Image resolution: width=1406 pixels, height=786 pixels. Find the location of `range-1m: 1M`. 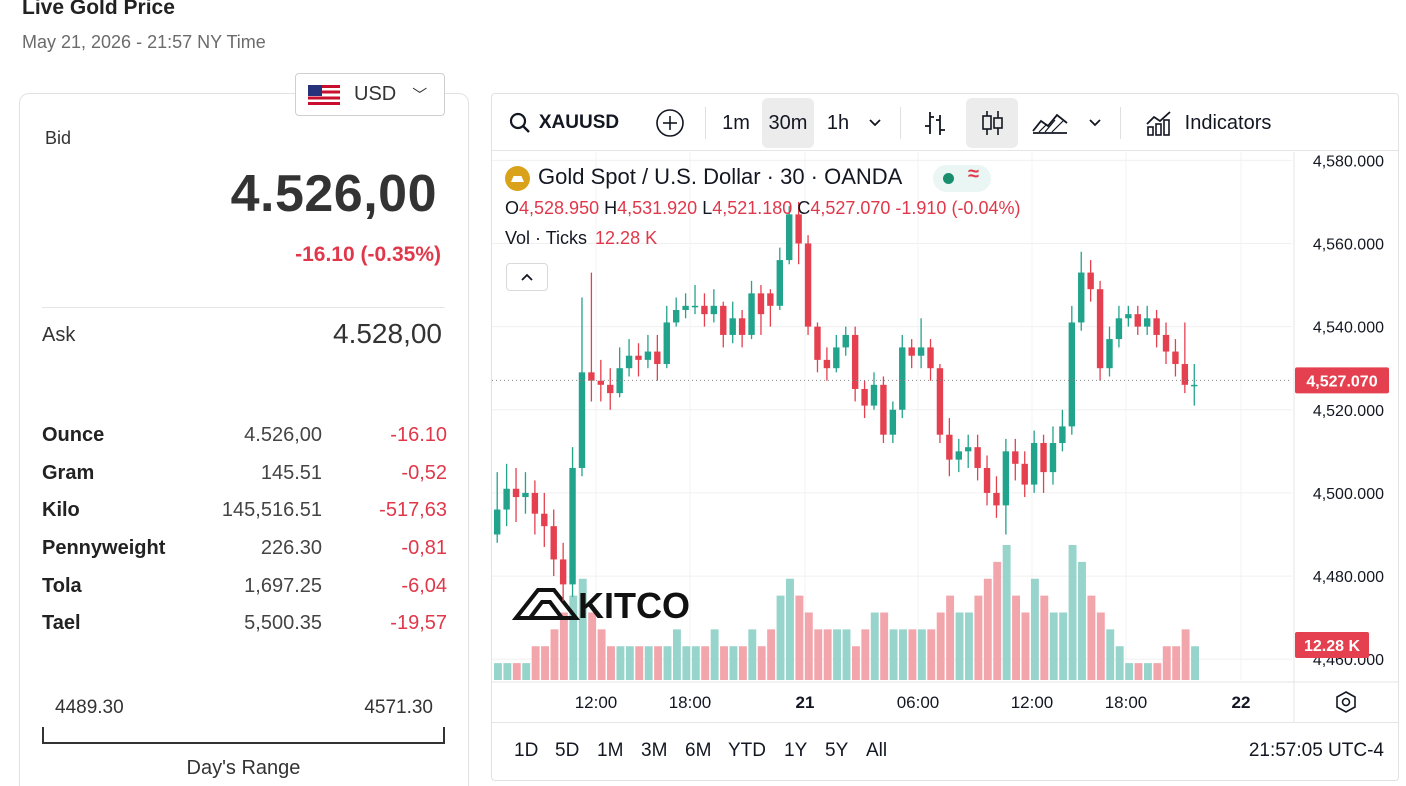

range-1m: 1M is located at coordinates (610, 750).